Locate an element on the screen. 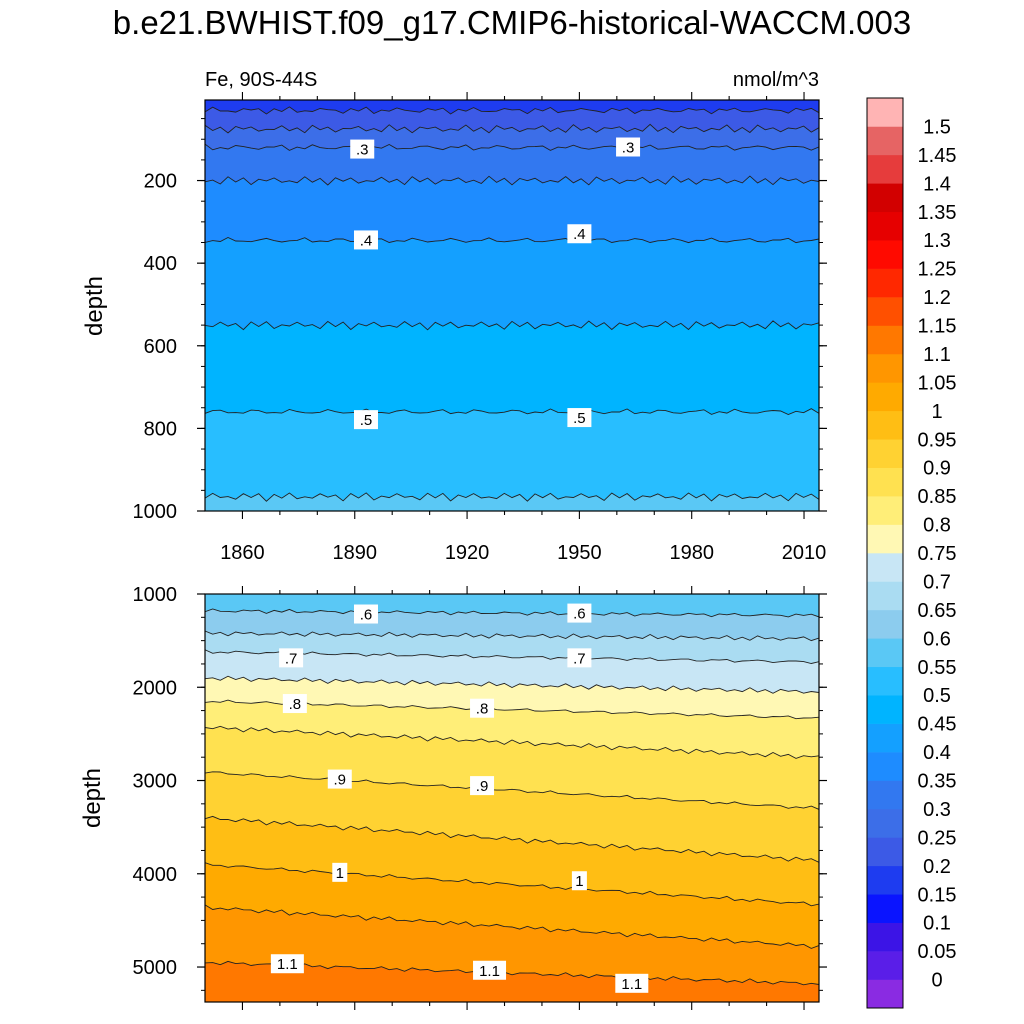 This screenshot has width=1024, height=1024. colorbar-label: 0.8 is located at coordinates (937, 526).